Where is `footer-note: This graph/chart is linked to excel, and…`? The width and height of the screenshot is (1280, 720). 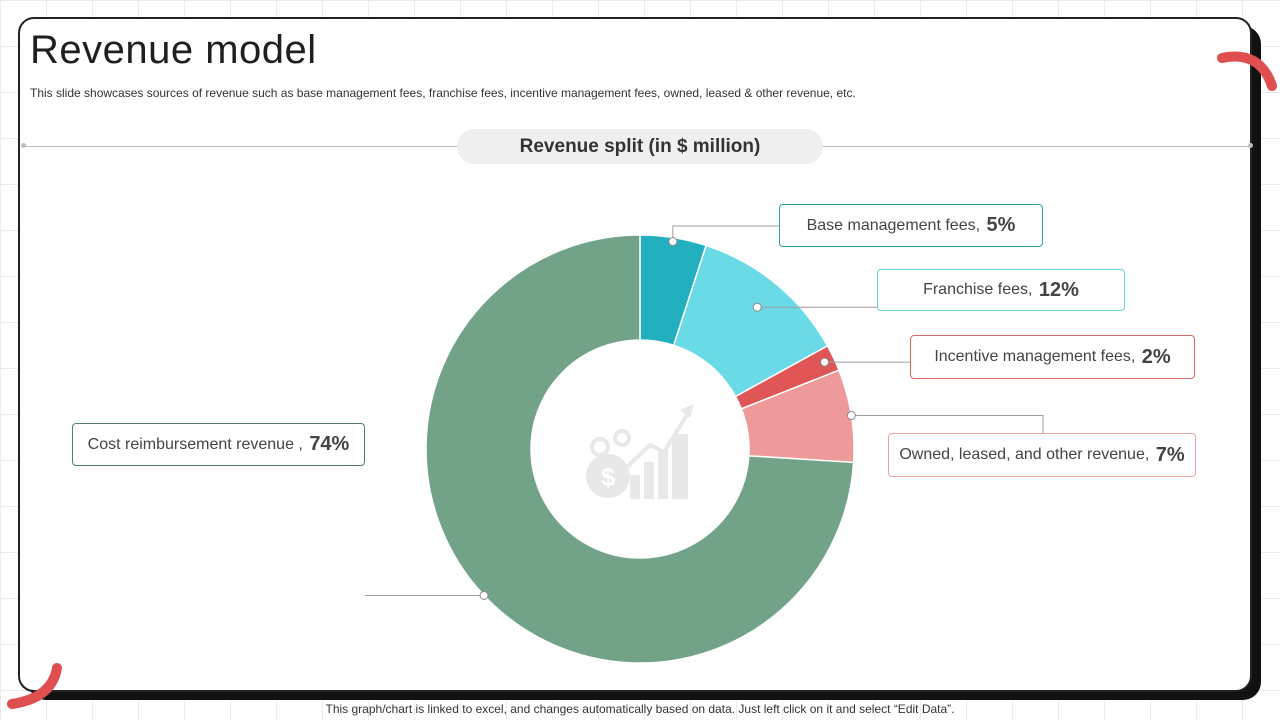
footer-note: This graph/chart is linked to excel, and… is located at coordinates (640, 709).